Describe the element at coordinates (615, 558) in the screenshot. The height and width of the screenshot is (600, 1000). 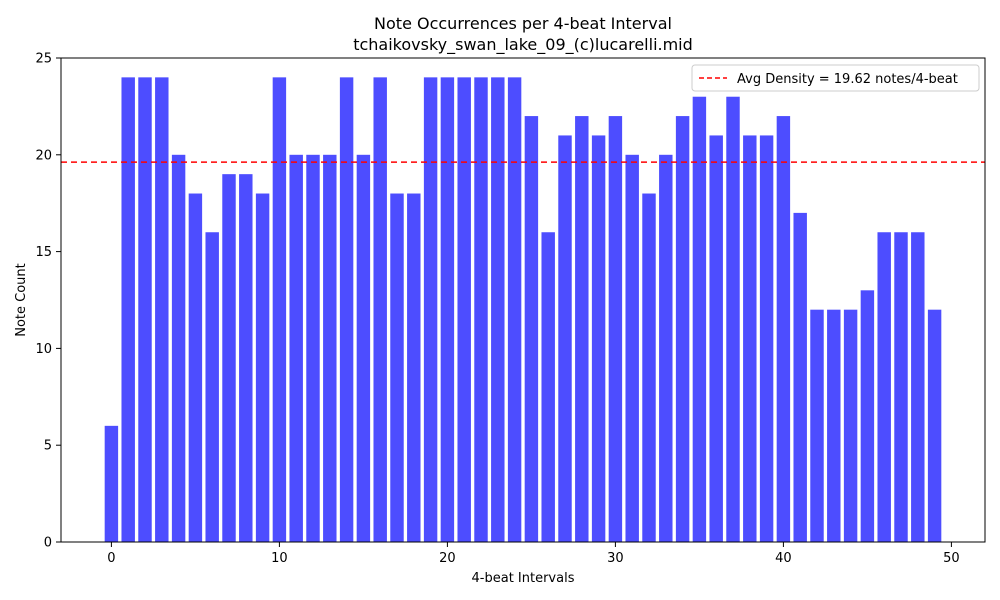
I see `x-tick-label: 30` at that location.